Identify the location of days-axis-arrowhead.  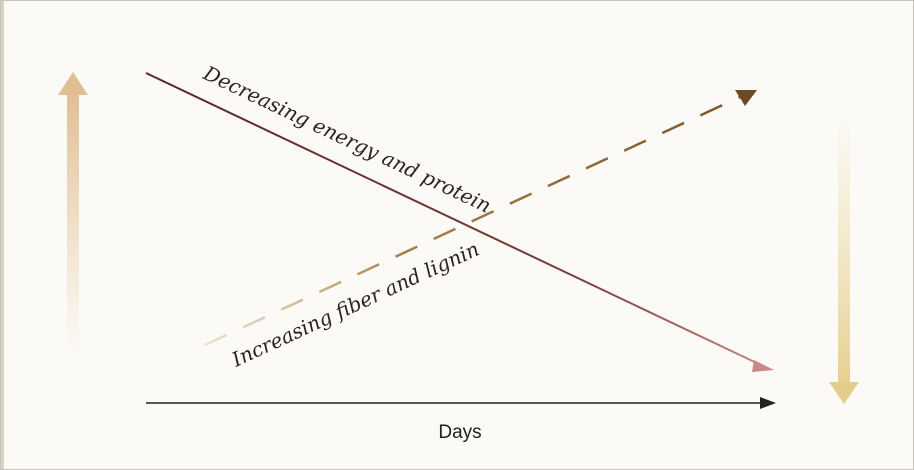
(768, 403).